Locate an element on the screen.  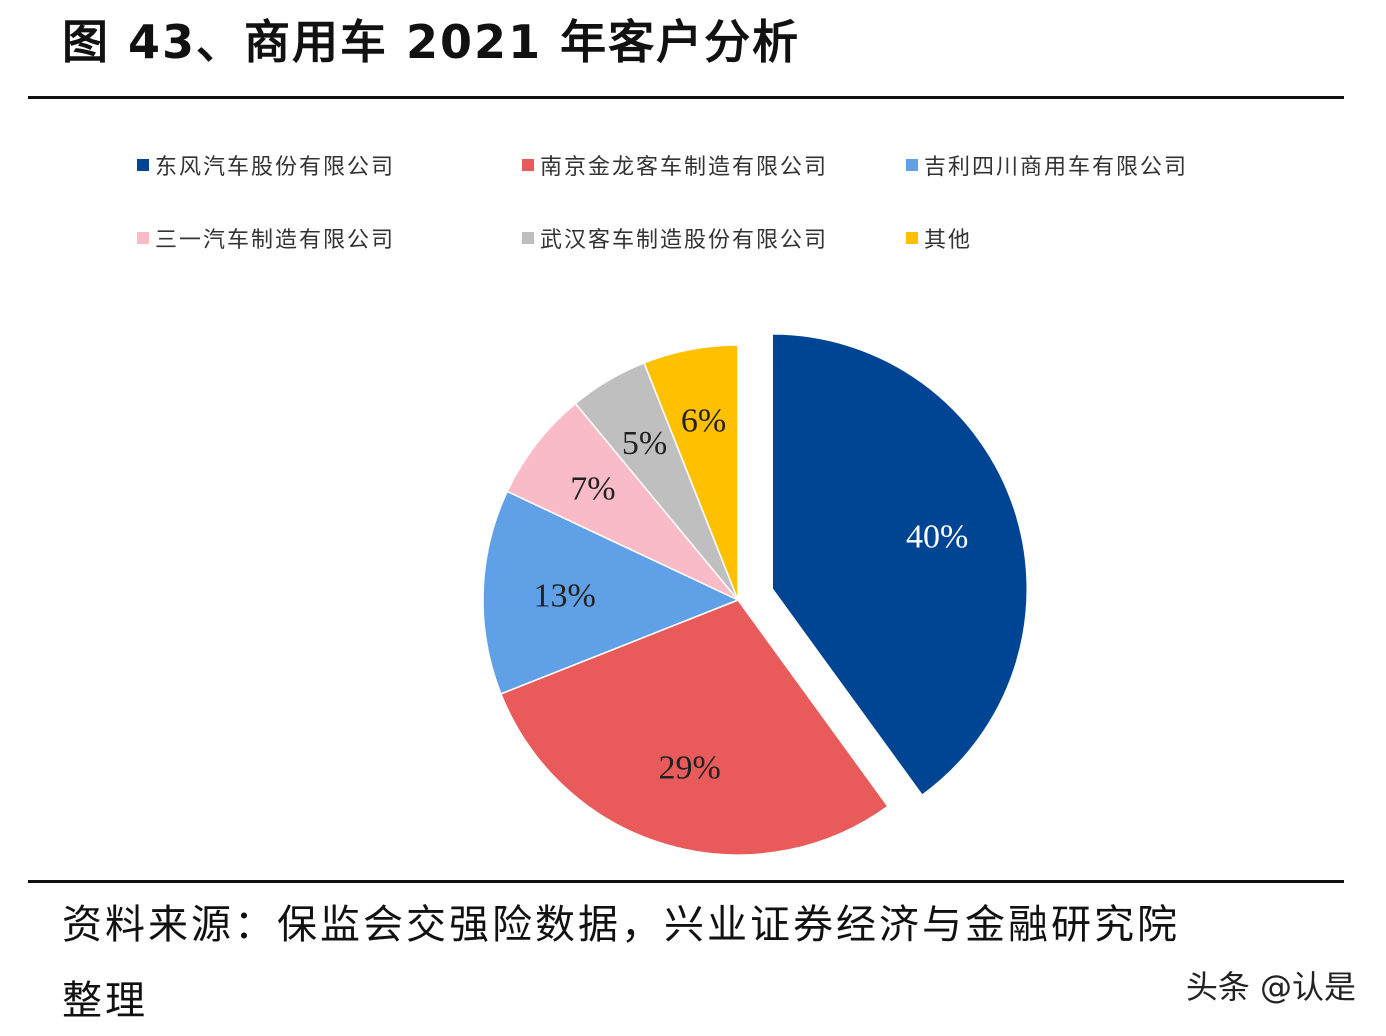
legend-item: 其他 is located at coordinates (939, 238).